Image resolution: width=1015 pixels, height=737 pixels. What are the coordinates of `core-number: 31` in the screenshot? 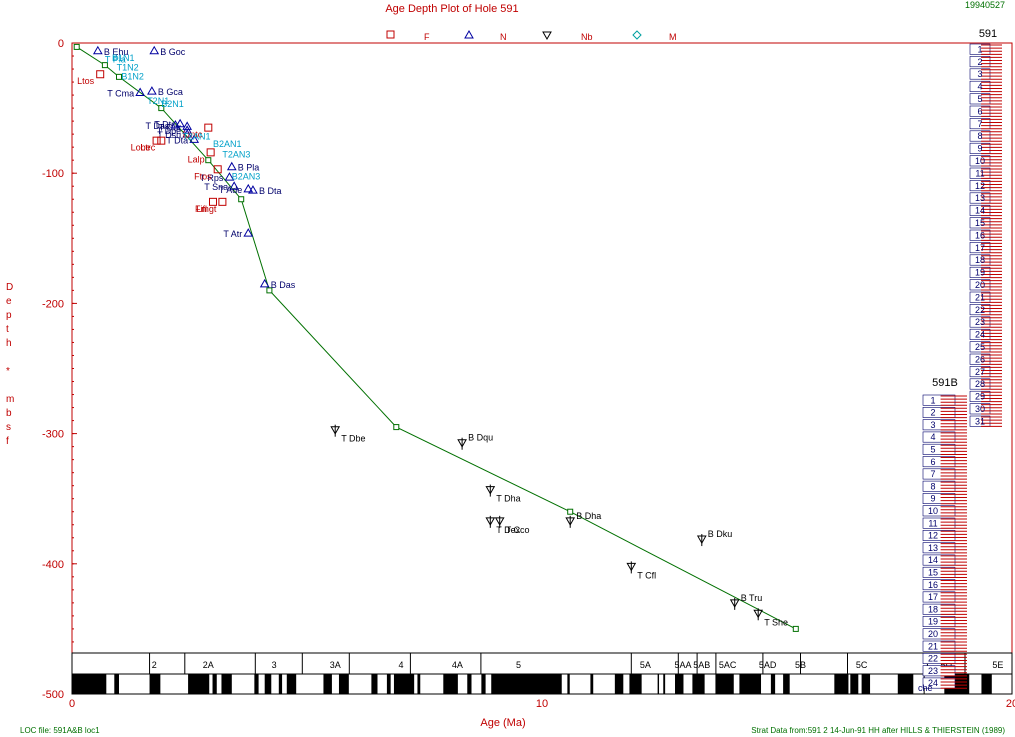 It's located at (980, 421).